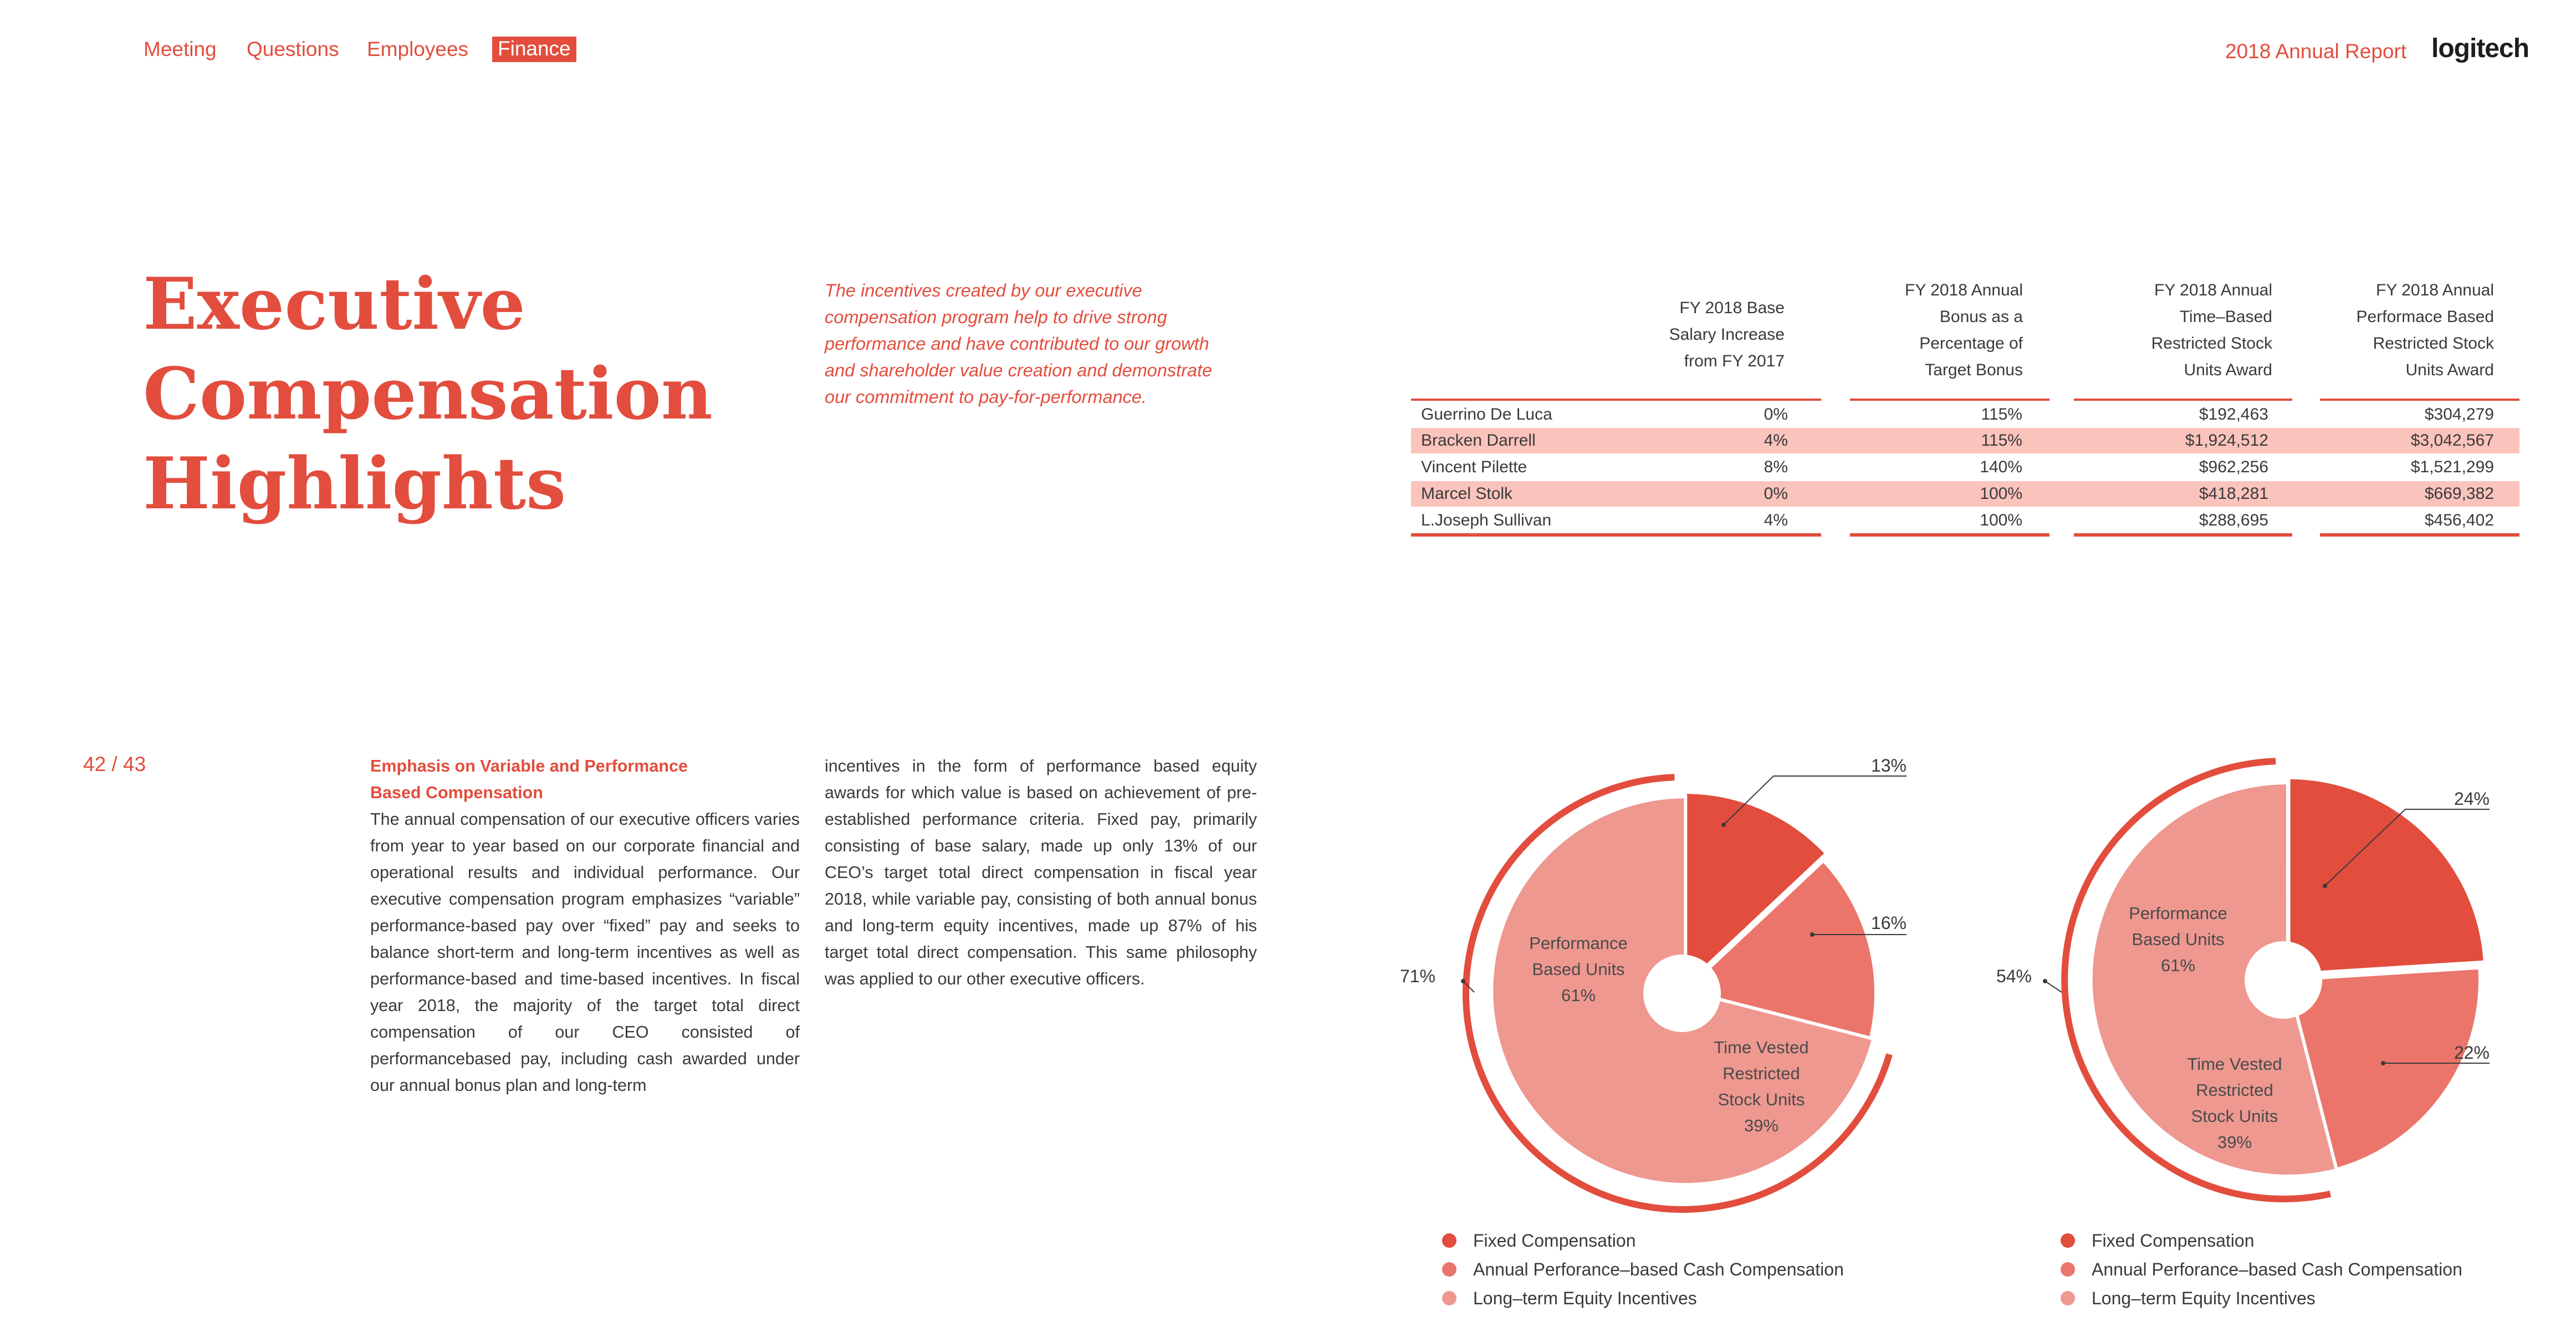 This screenshot has height=1337, width=2576. What do you see at coordinates (1486, 414) in the screenshot?
I see `table-cell-name: Guerrino De Luca` at bounding box center [1486, 414].